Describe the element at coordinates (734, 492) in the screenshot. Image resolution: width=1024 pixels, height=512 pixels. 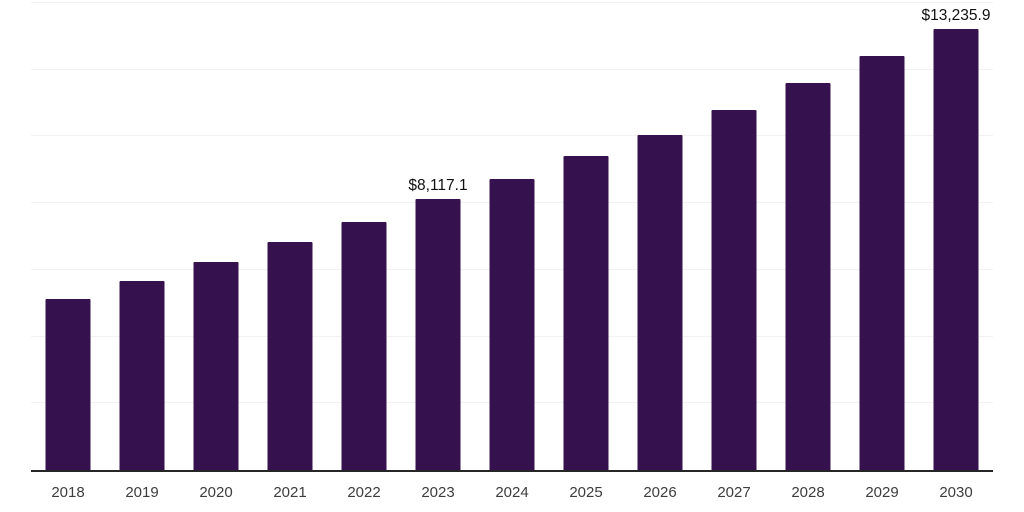
I see `x-tick-label-2027: 2027` at that location.